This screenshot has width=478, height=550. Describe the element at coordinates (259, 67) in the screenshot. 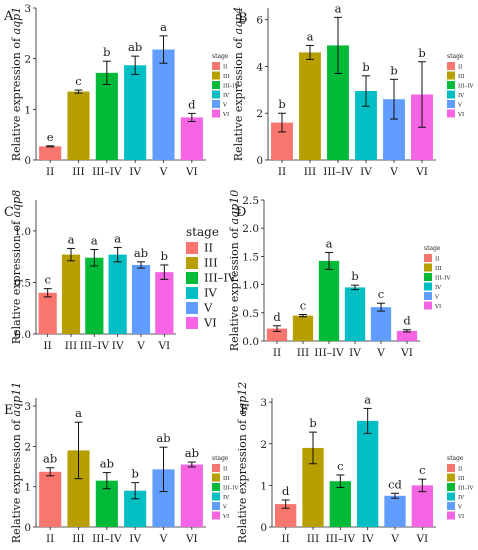

I see `y-tick-label: 4` at that location.